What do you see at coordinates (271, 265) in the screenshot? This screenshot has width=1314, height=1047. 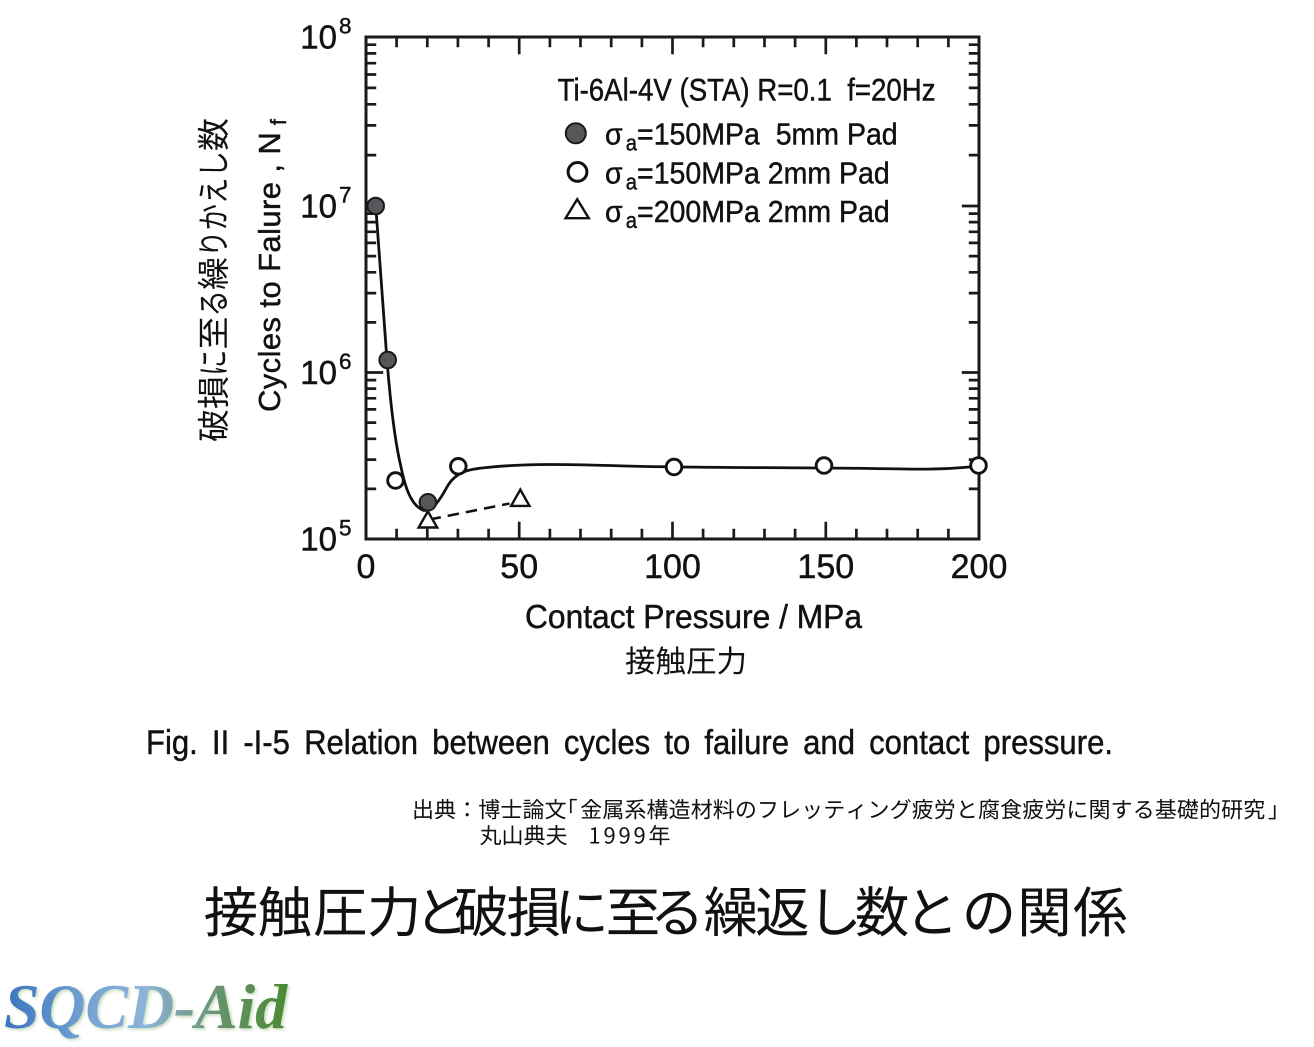 I see `svg-text: Cycles to Falure , N f` at bounding box center [271, 265].